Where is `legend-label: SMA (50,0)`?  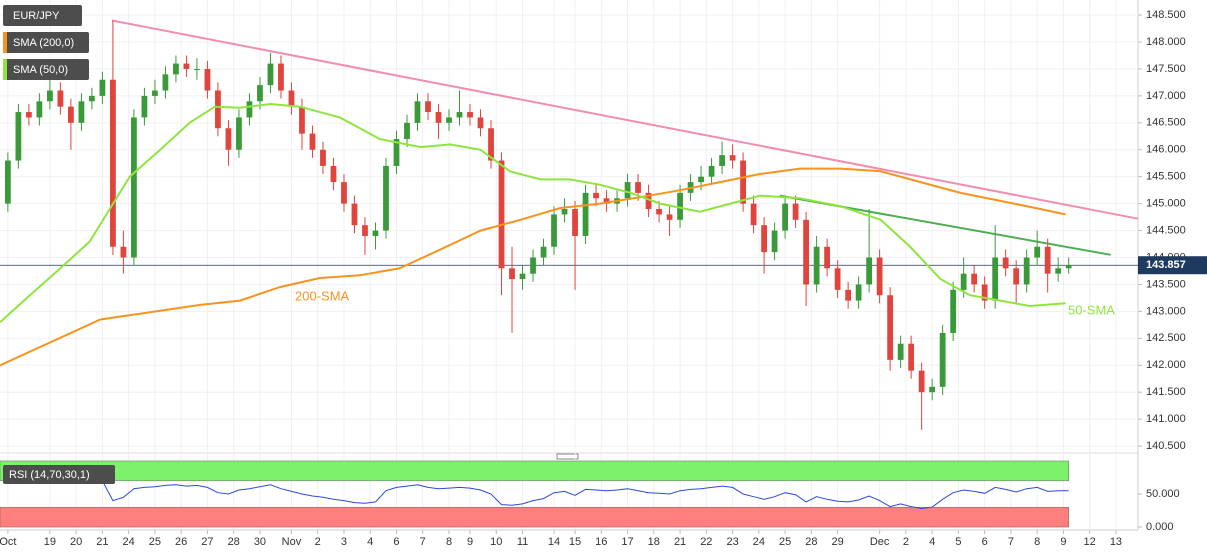
legend-label: SMA (50,0) is located at coordinates (40, 70).